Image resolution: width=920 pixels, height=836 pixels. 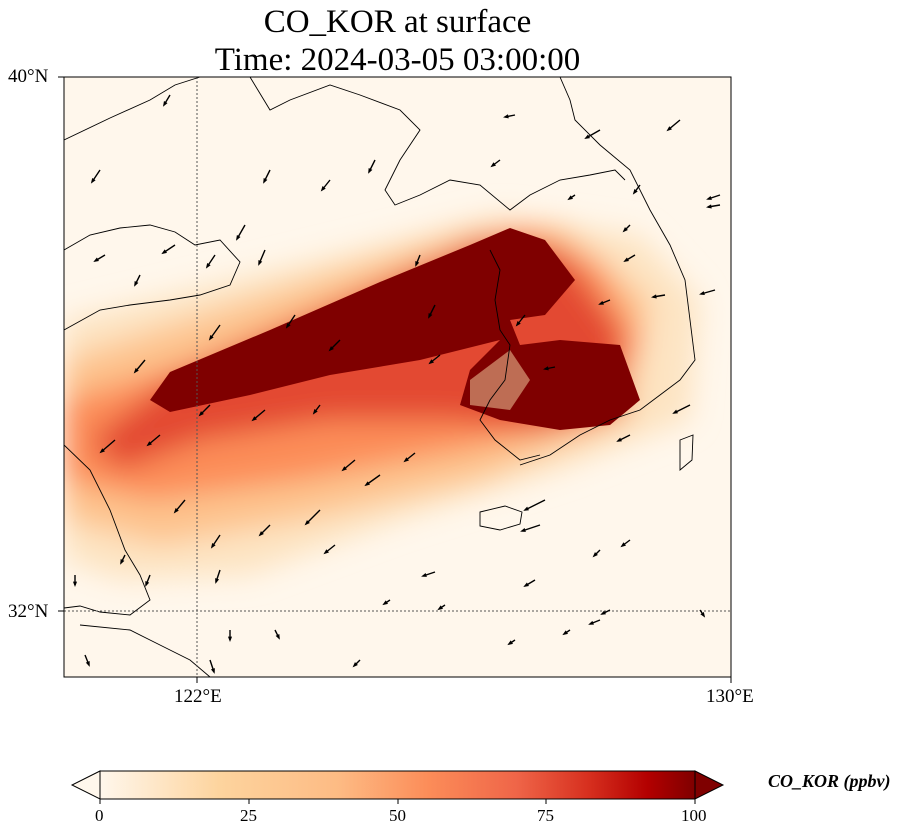 I want to click on lat-tick-40: 40°N, so click(x=28, y=76).